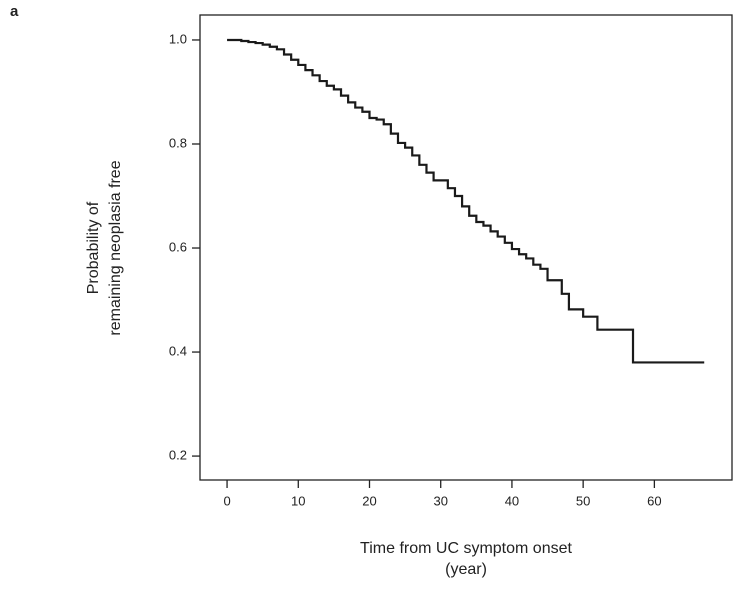  I want to click on y-tick-label: 0.6, so click(178, 246).